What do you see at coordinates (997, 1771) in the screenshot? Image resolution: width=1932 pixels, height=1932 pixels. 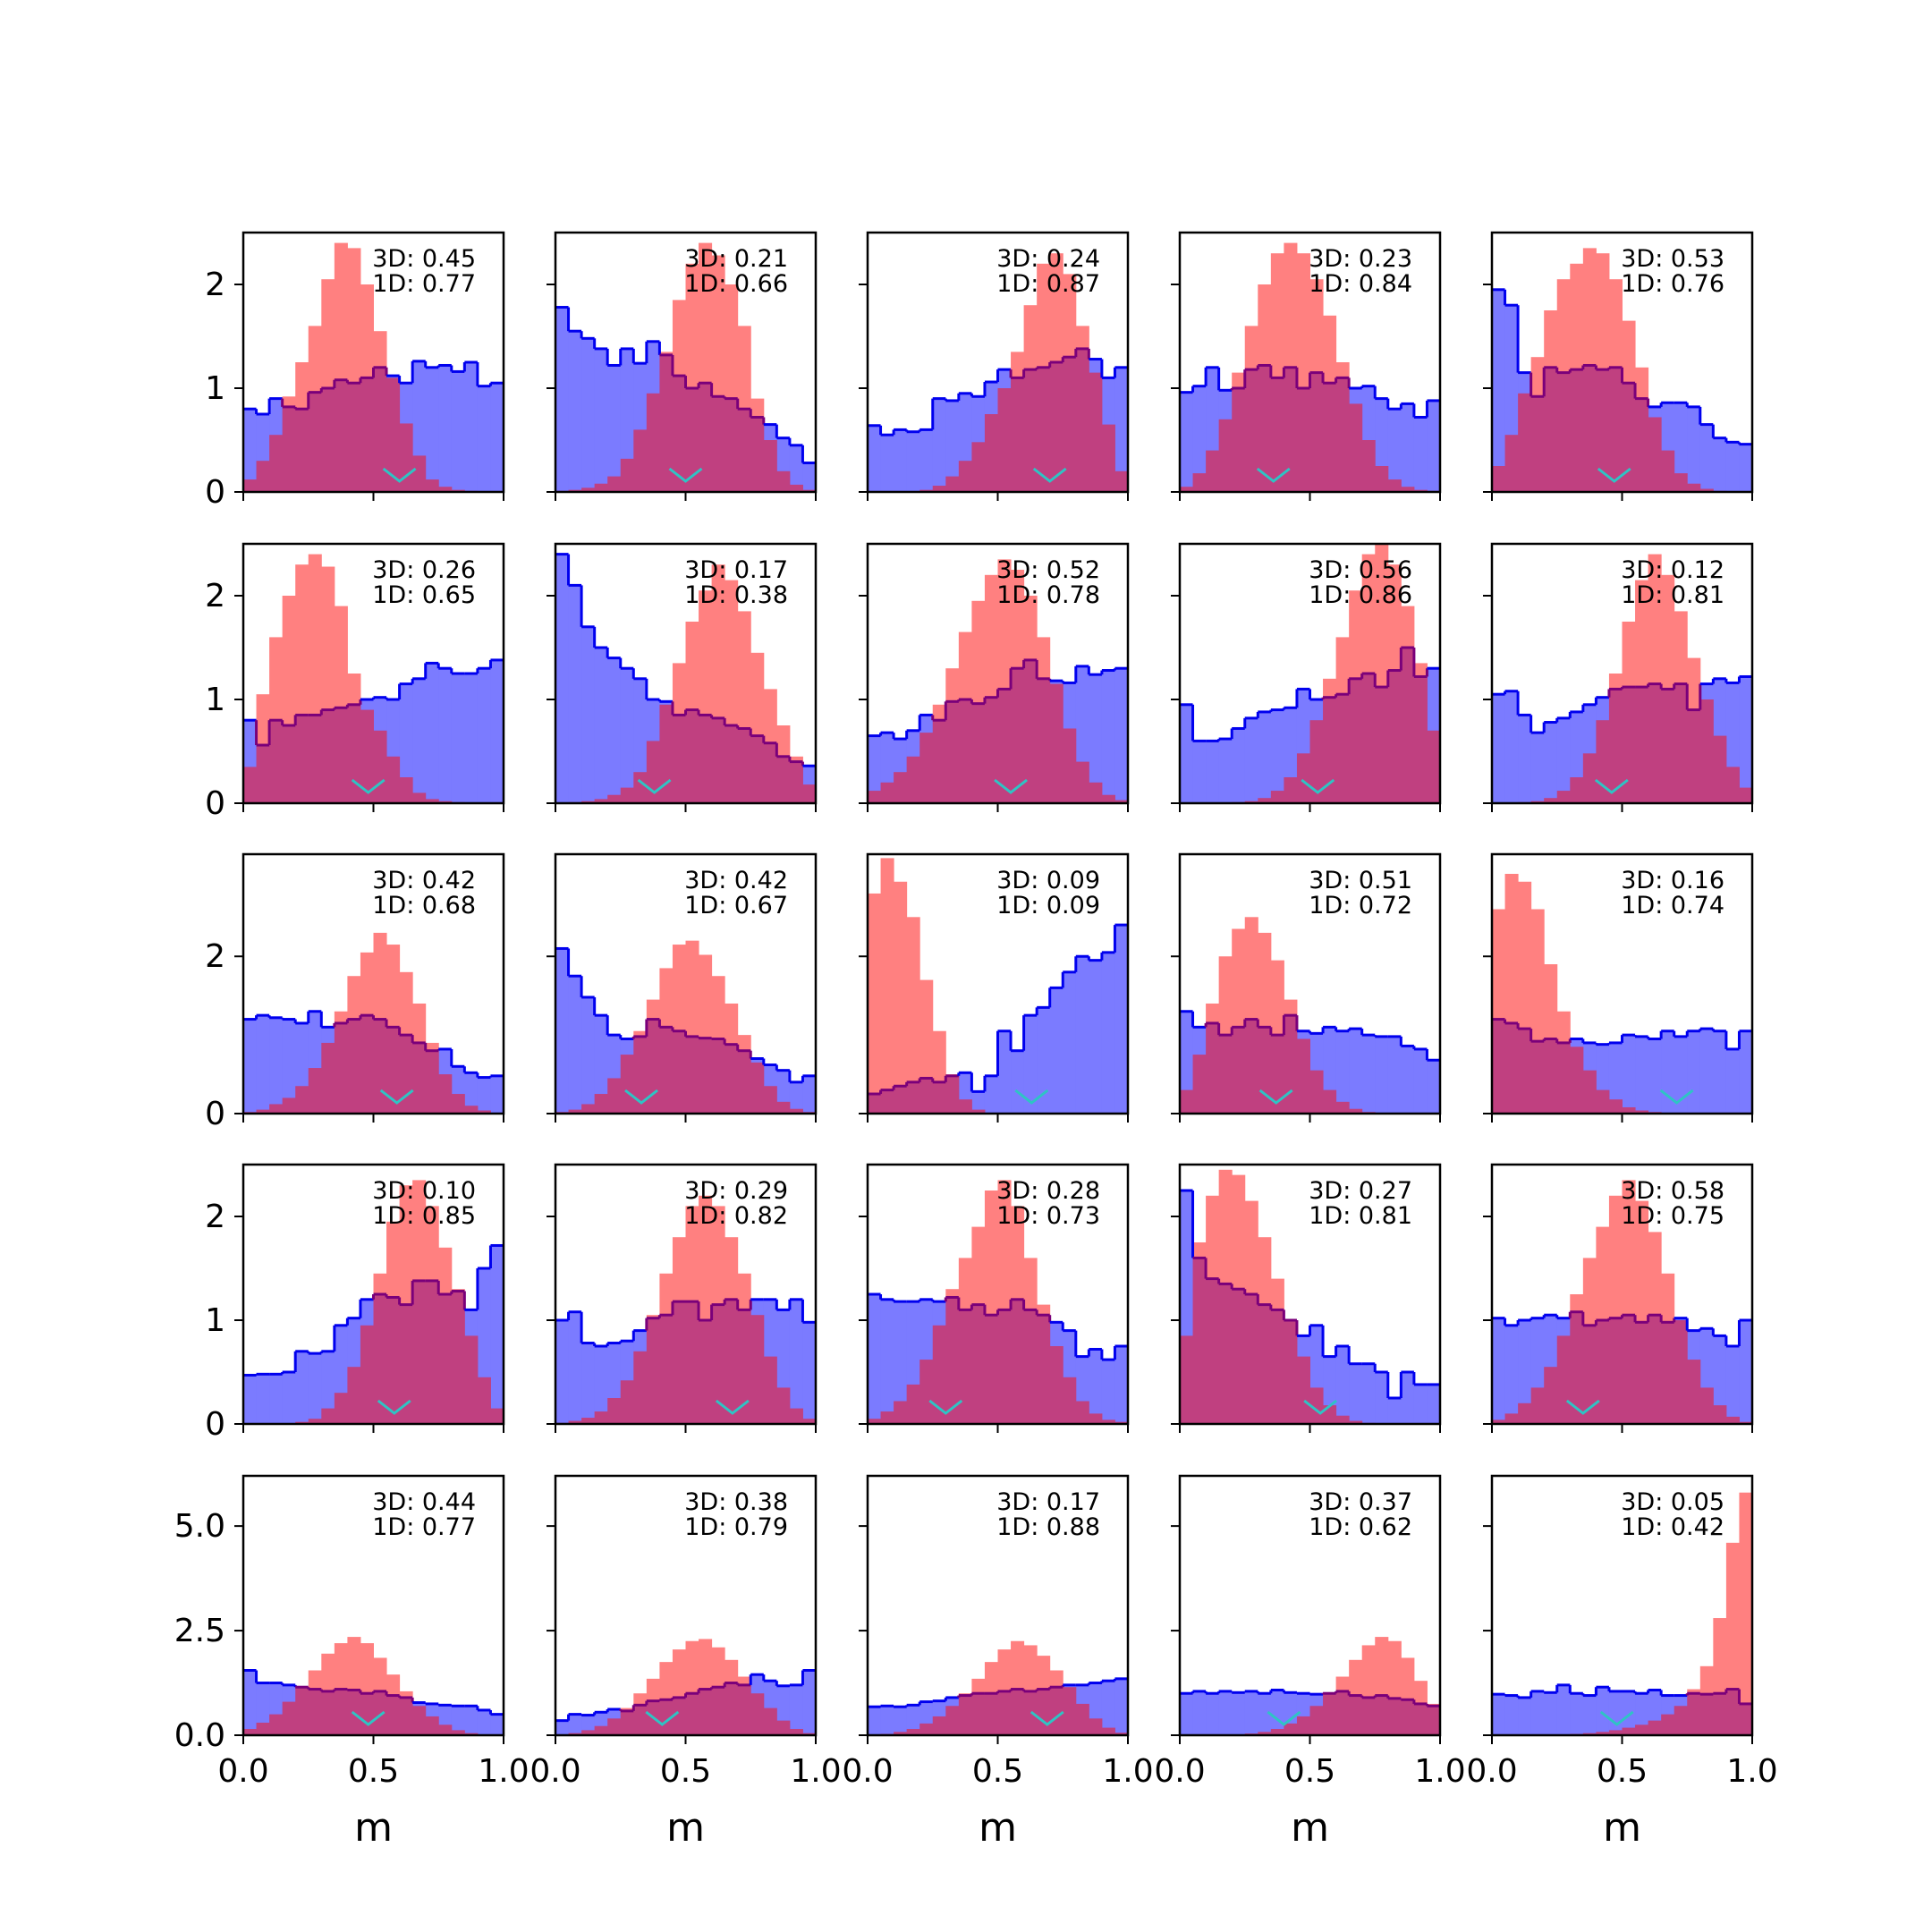 I see `x-tick-label: 0.5` at bounding box center [997, 1771].